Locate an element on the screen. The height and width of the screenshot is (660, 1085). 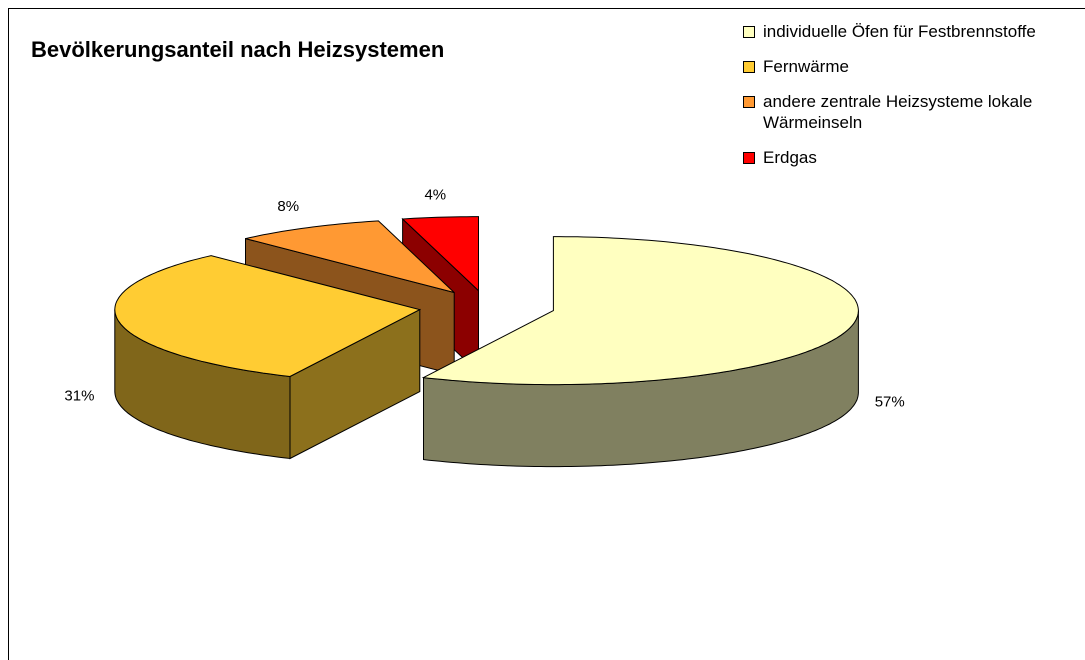
data-label: 57% is located at coordinates (890, 402).